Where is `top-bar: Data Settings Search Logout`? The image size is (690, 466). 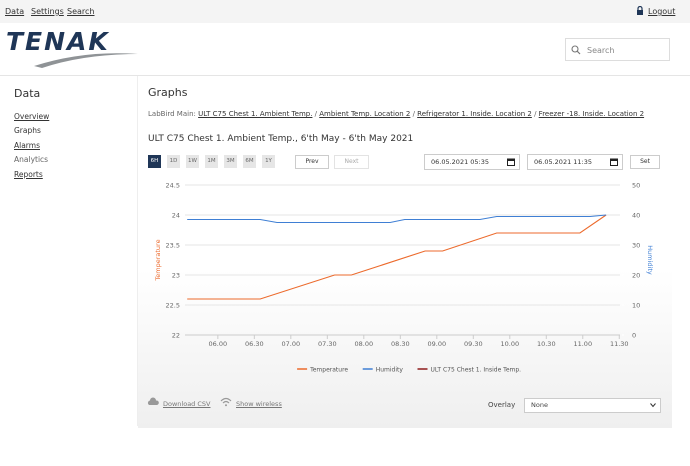 top-bar: Data Settings Search Logout is located at coordinates (345, 11).